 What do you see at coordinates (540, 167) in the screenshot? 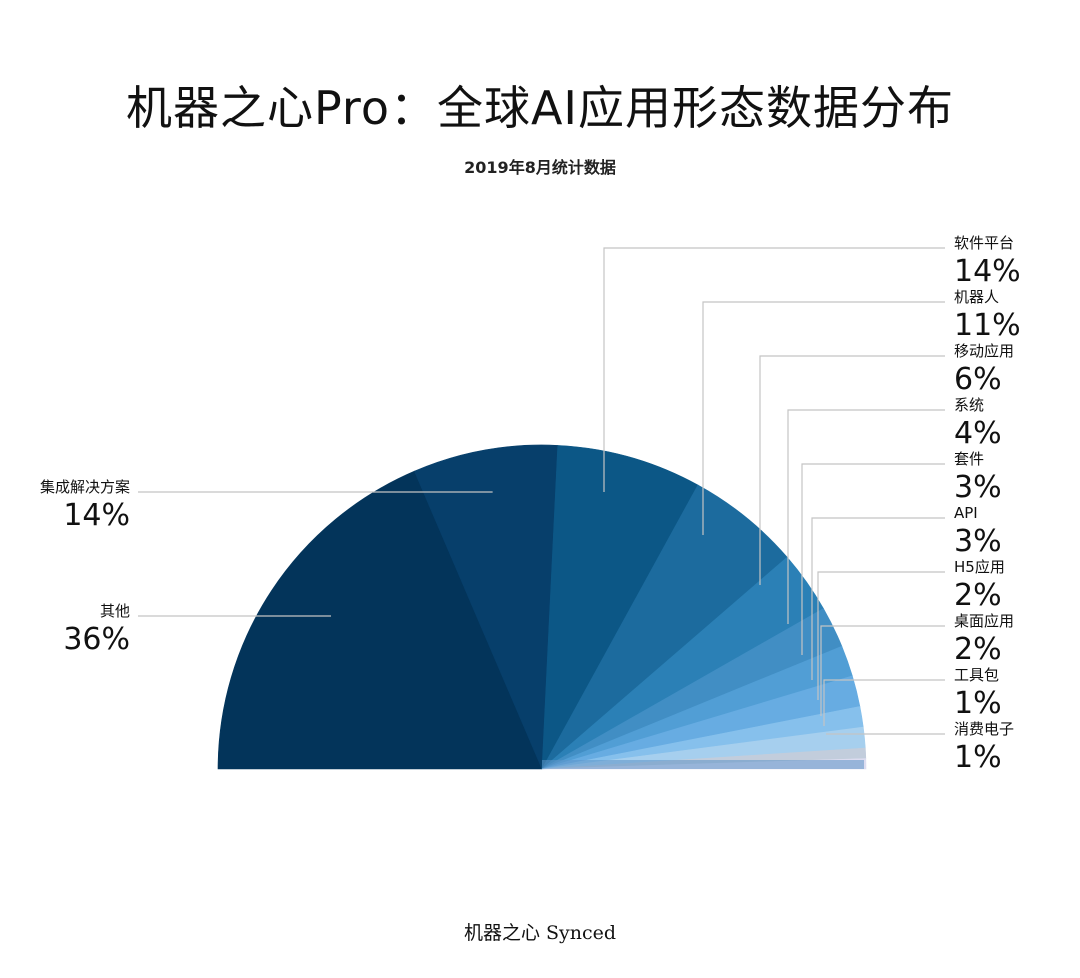
I see `chart-subtitle: 2019年8月统计数据` at bounding box center [540, 167].